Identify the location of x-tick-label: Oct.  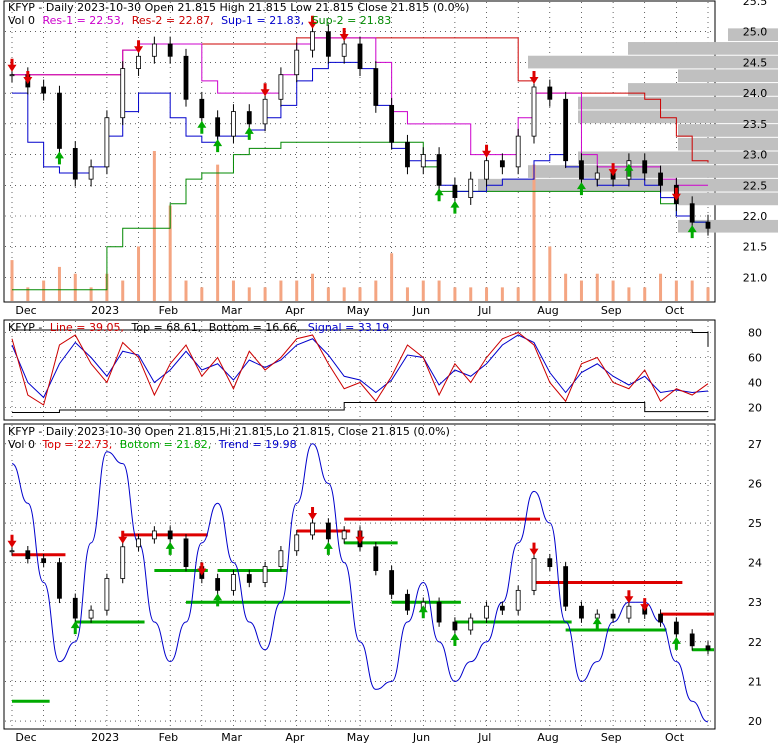
(675, 310).